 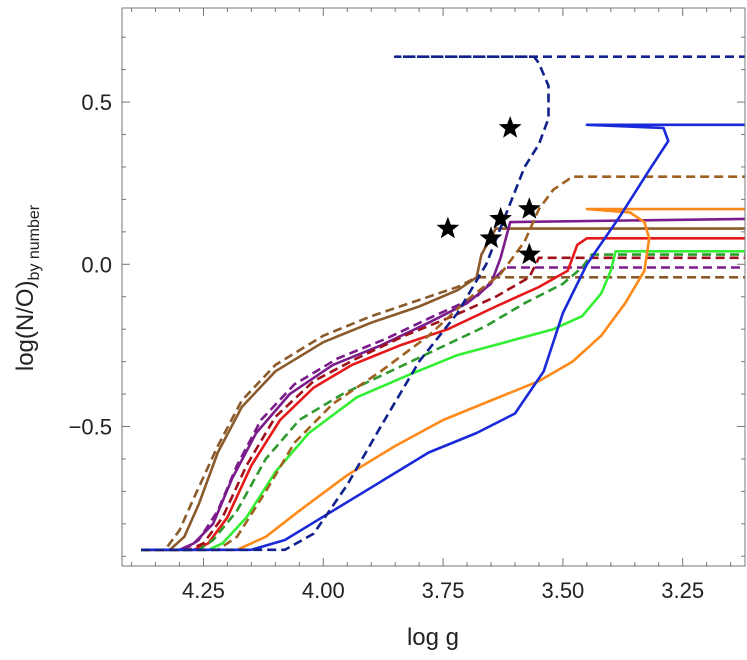 What do you see at coordinates (34, 242) in the screenshot?
I see `y-axis-title-sub: by number` at bounding box center [34, 242].